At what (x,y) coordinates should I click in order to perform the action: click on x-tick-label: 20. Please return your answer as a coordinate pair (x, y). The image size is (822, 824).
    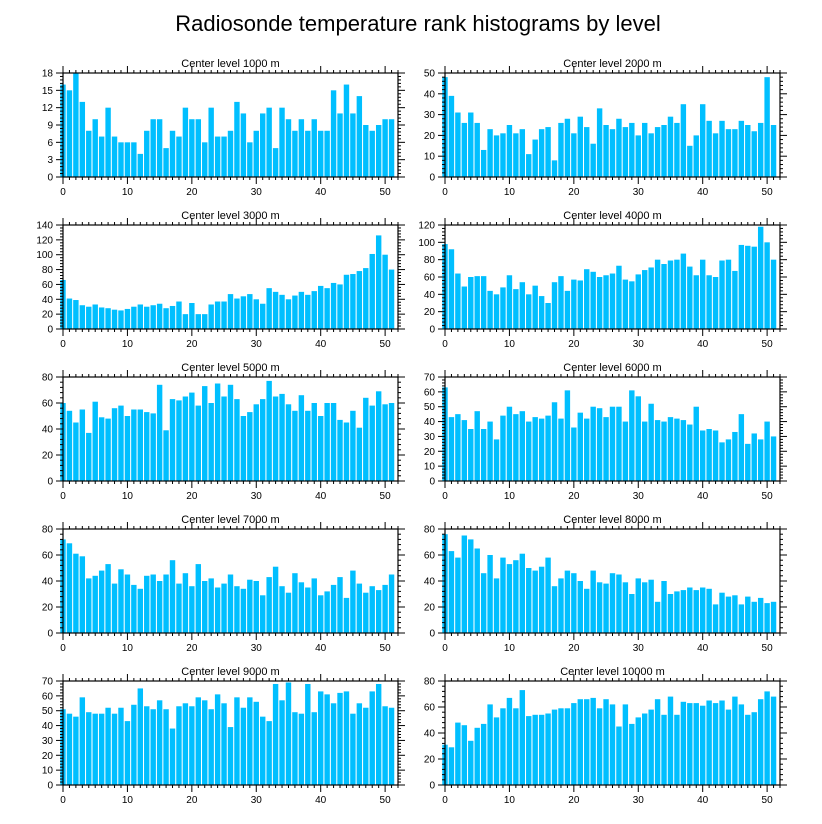
    Looking at the image, I should click on (192, 648).